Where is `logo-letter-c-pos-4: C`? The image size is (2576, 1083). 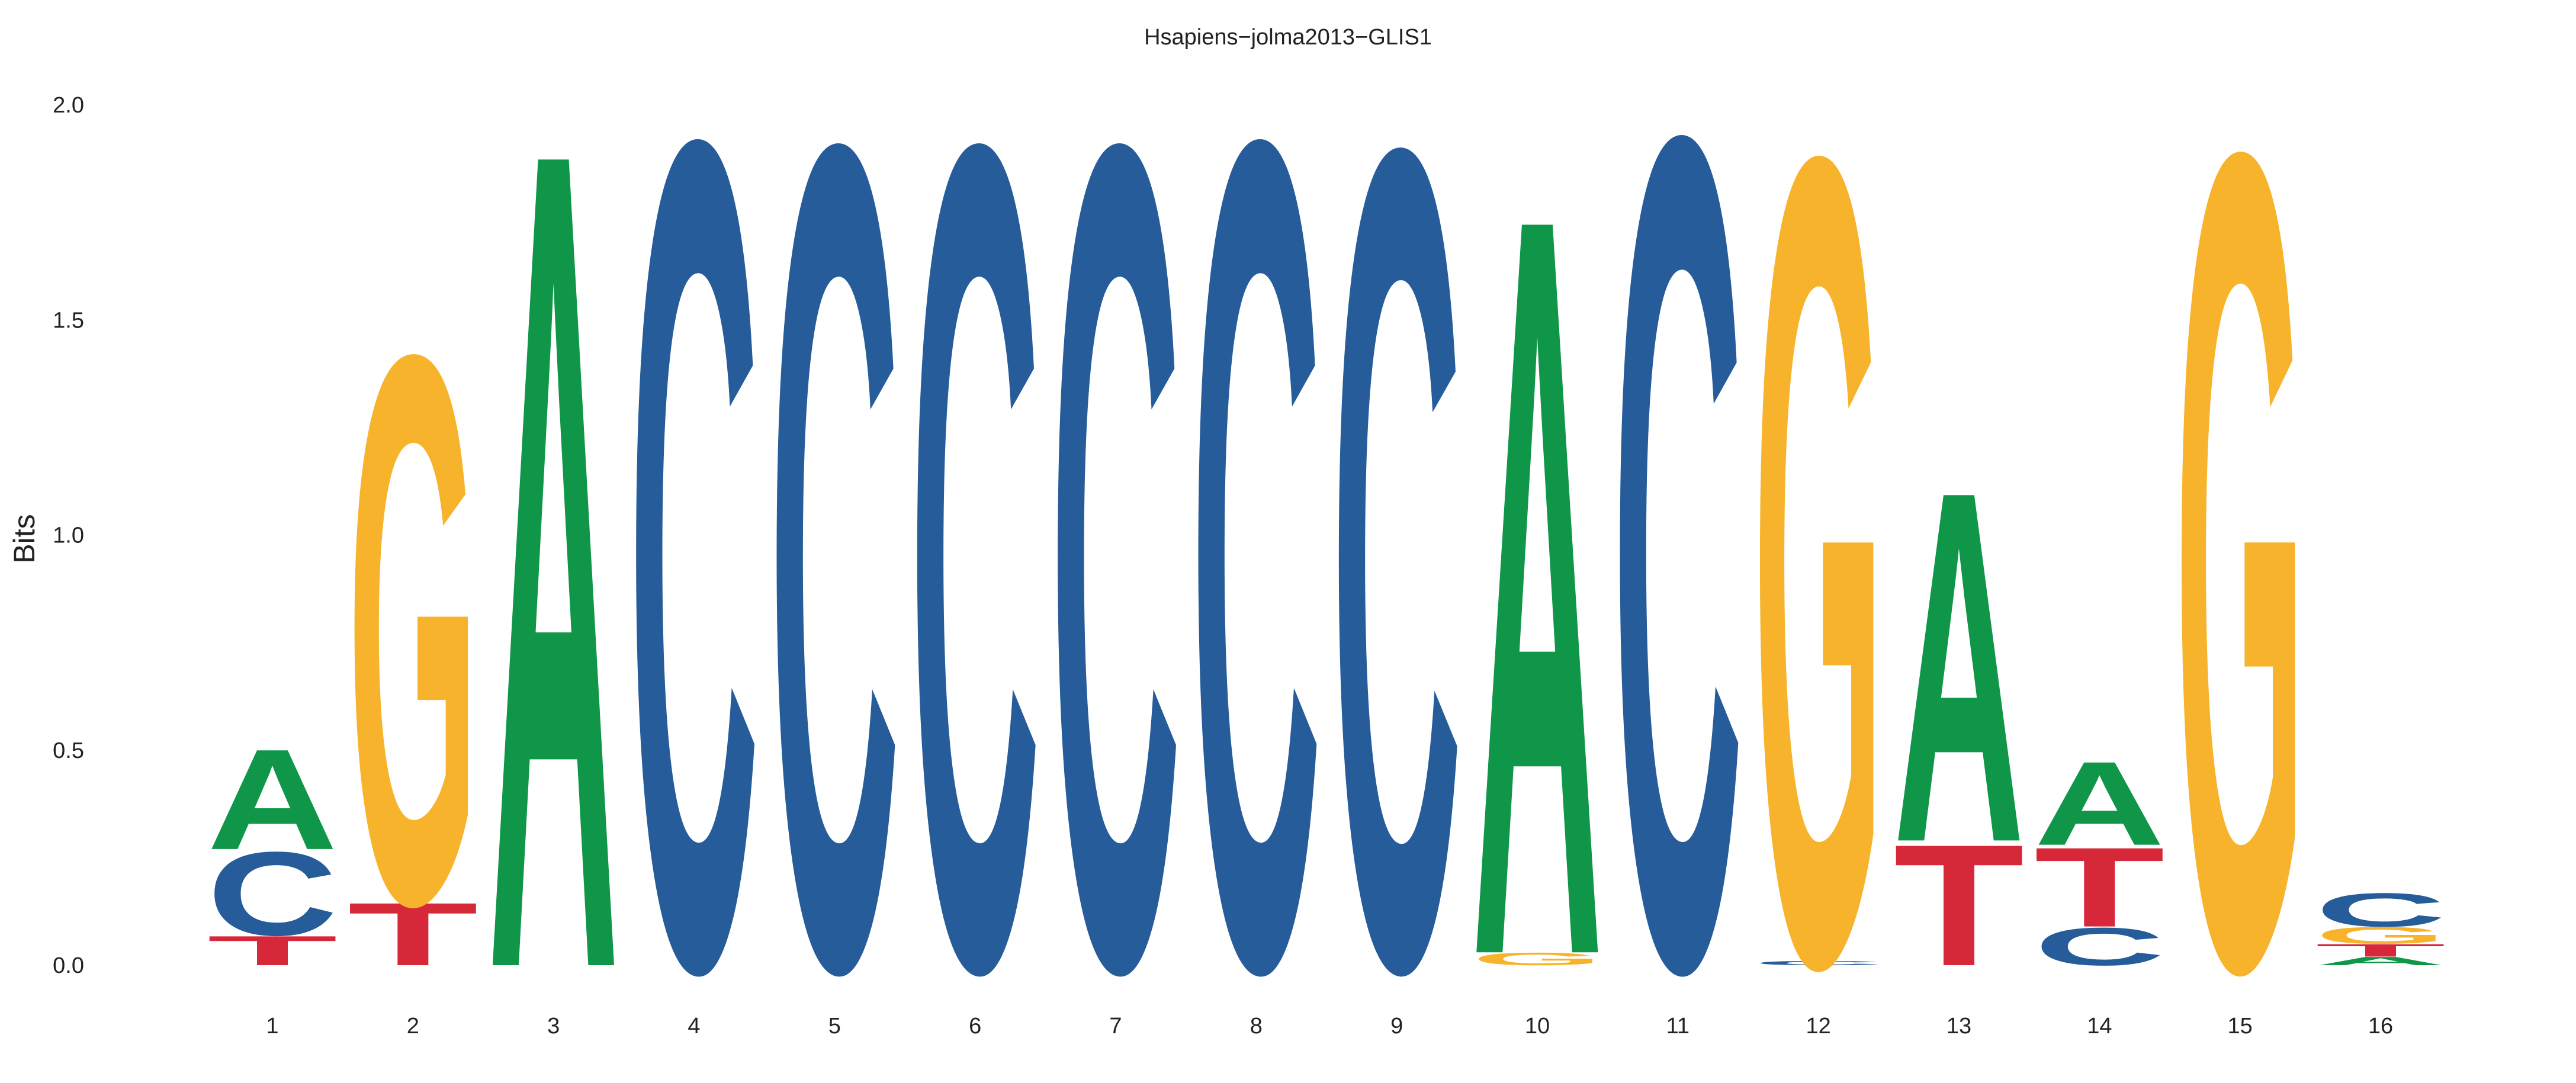
logo-letter-c-pos-4: C is located at coordinates (694, 541).